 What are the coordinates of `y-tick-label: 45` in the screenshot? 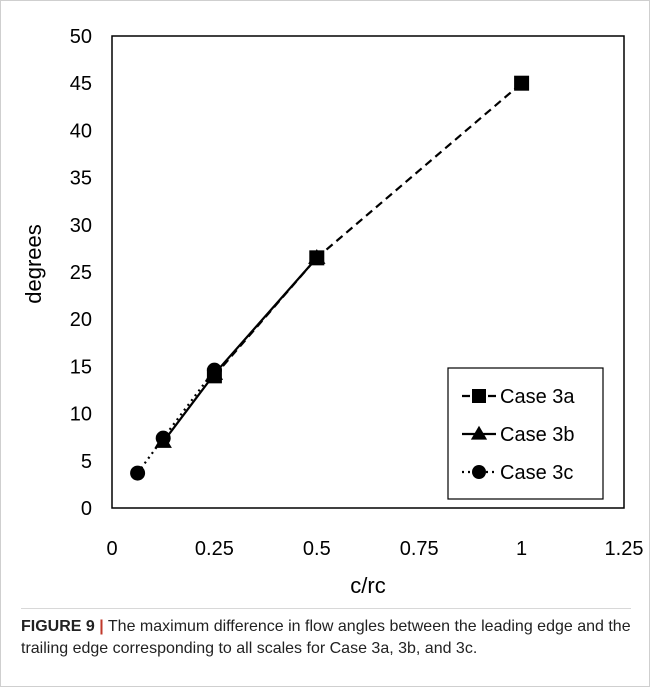 It's located at (81, 84).